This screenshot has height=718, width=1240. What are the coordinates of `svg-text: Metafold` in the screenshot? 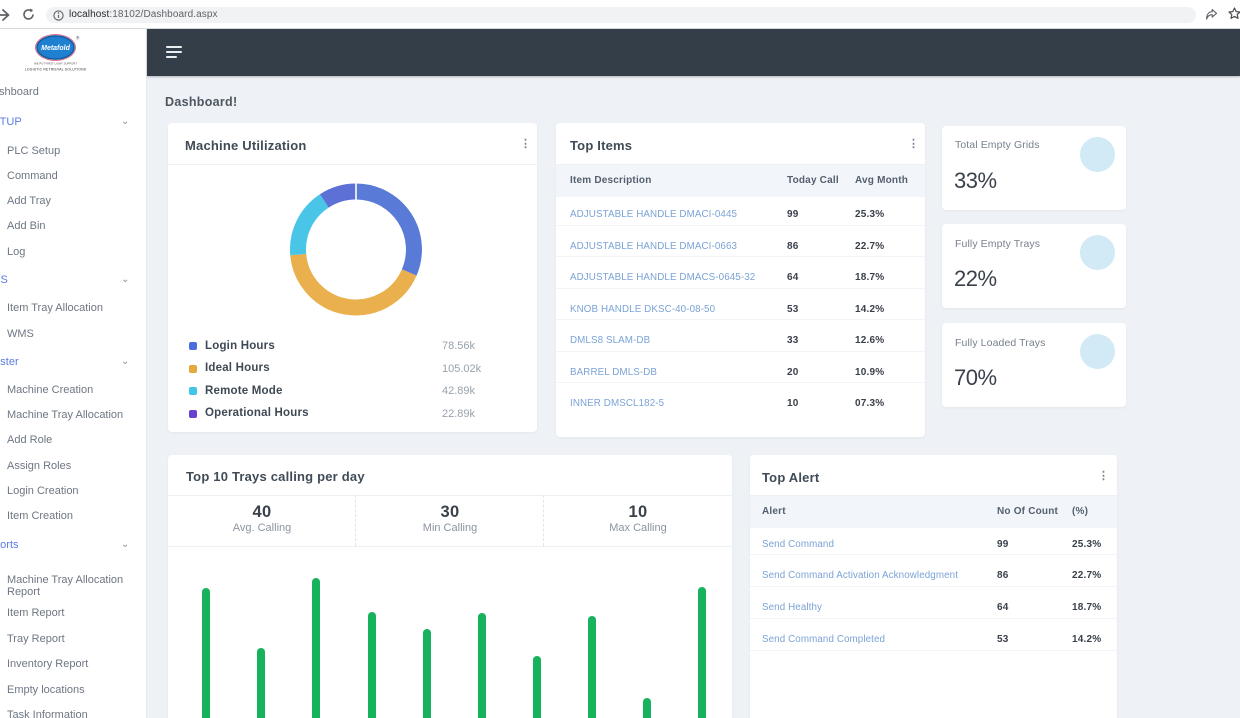 It's located at (56, 48).